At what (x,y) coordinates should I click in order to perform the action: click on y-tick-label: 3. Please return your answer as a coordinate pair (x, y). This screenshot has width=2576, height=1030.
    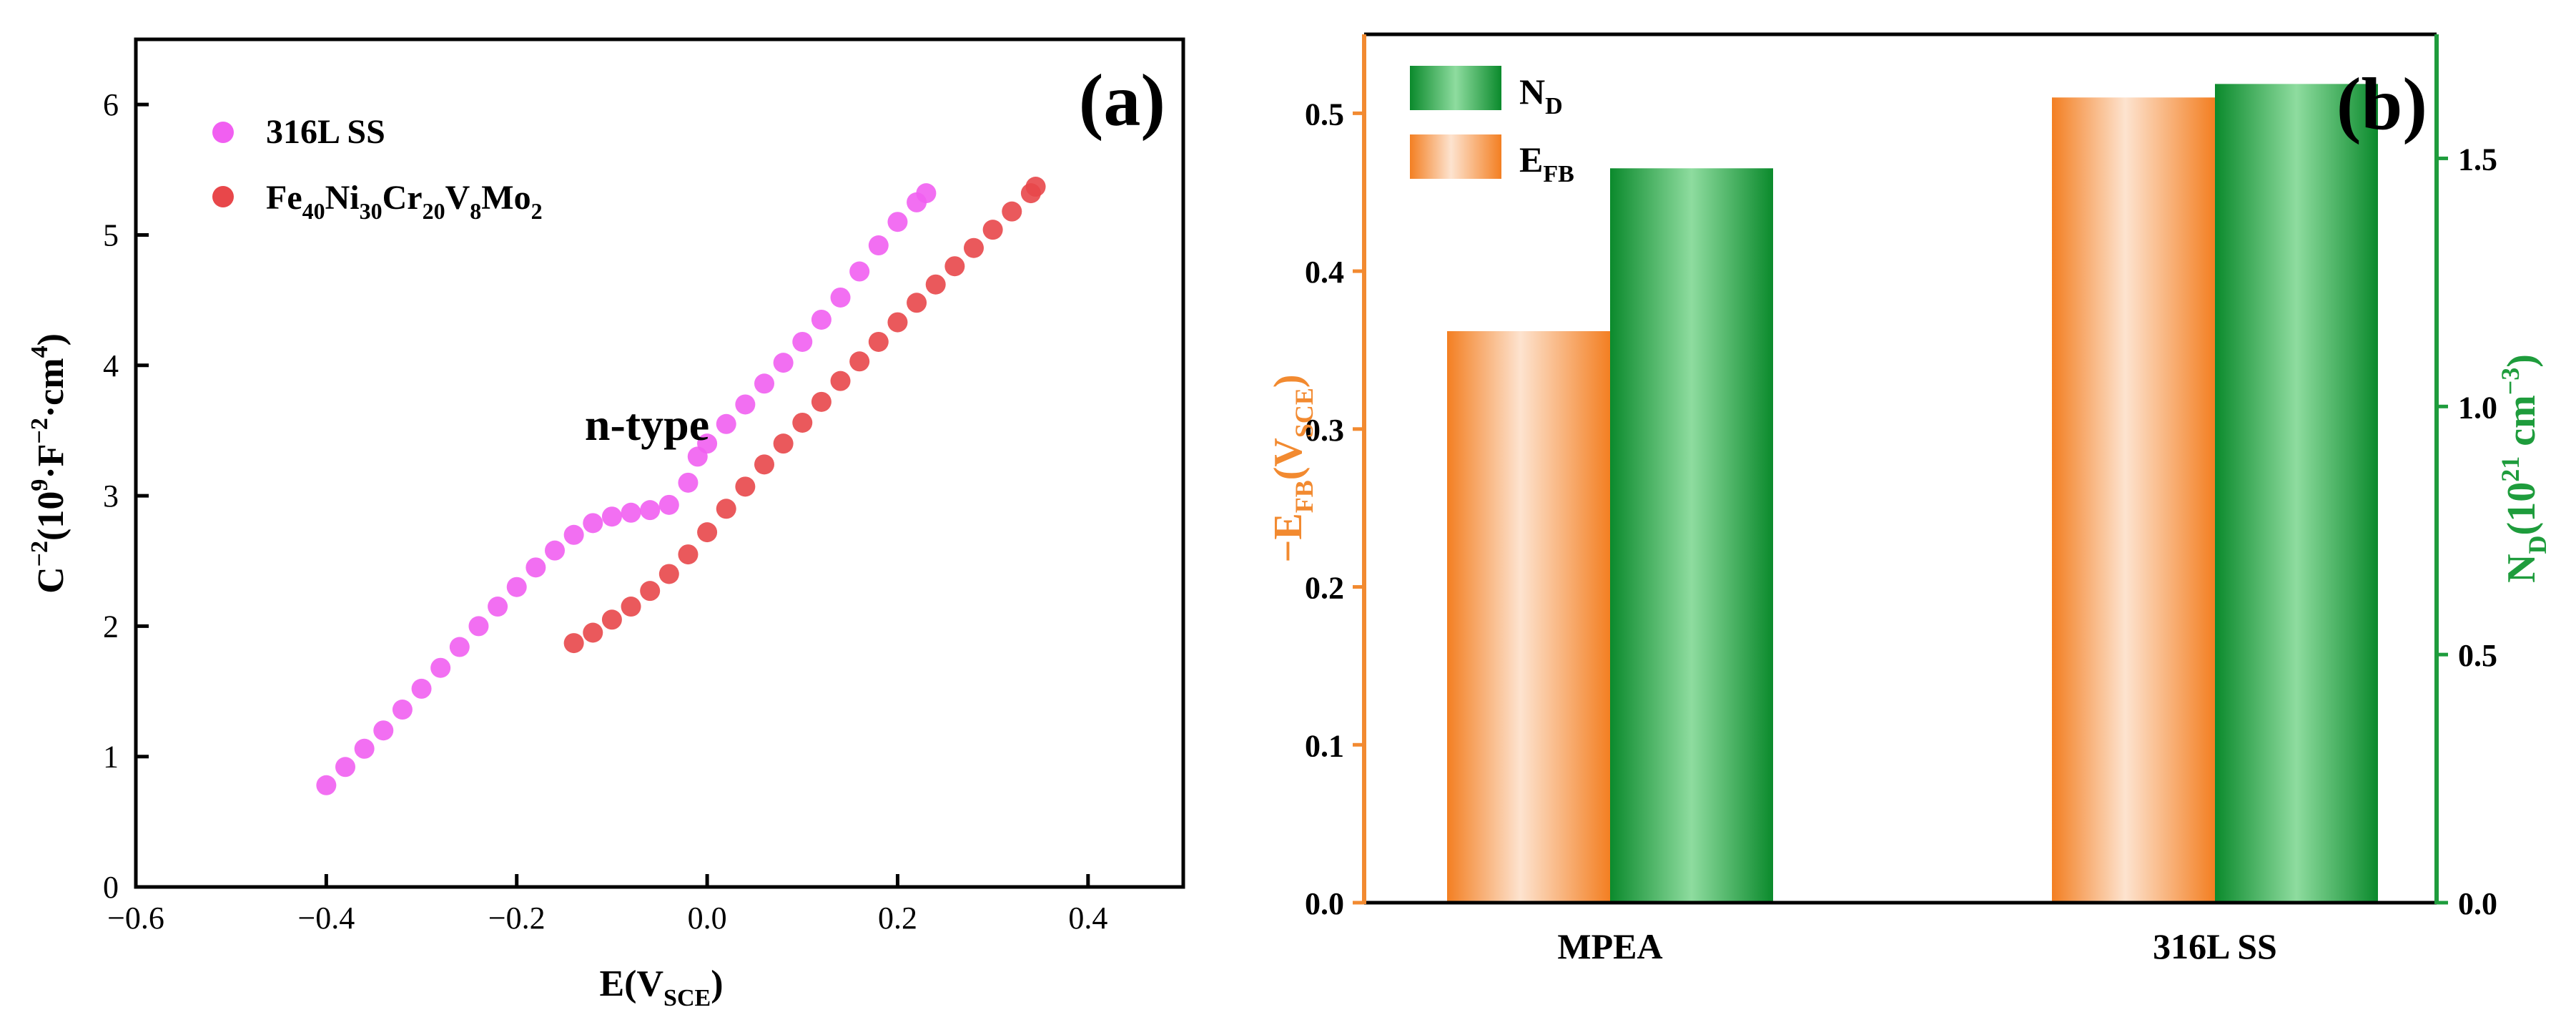
    Looking at the image, I should click on (111, 496).